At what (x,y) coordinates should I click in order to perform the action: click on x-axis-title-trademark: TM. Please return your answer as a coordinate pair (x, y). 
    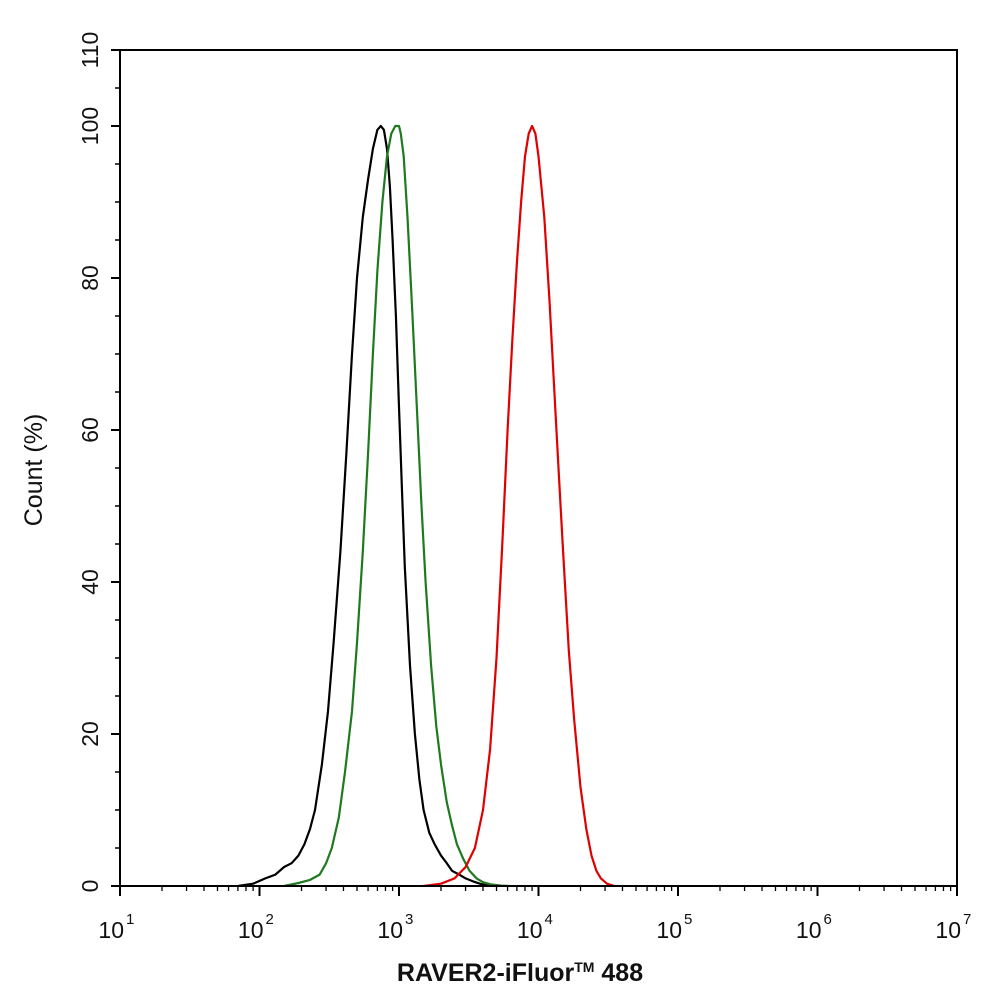
    Looking at the image, I should click on (584, 967).